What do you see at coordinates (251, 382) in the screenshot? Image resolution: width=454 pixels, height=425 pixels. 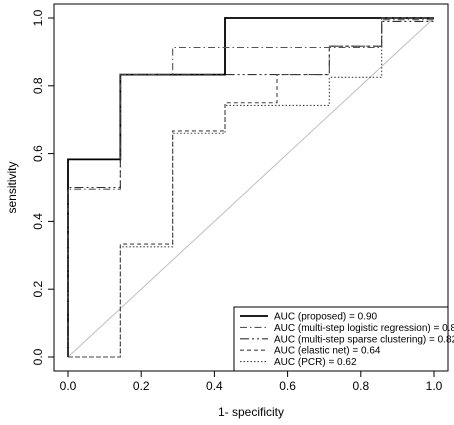 I see `x-axis: 0.0 0.2 0.4 0.6 0.8 1.0` at bounding box center [251, 382].